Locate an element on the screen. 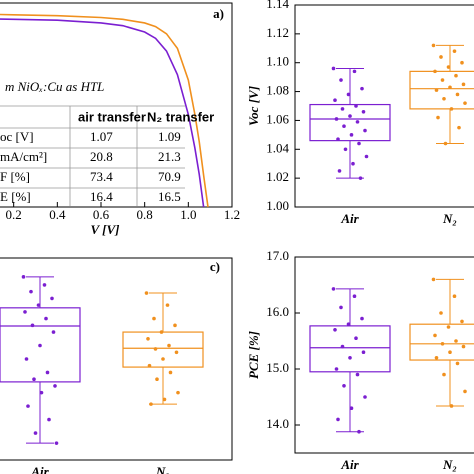 This screenshot has width=474, height=474. table-value: 1.09 is located at coordinates (169, 136).